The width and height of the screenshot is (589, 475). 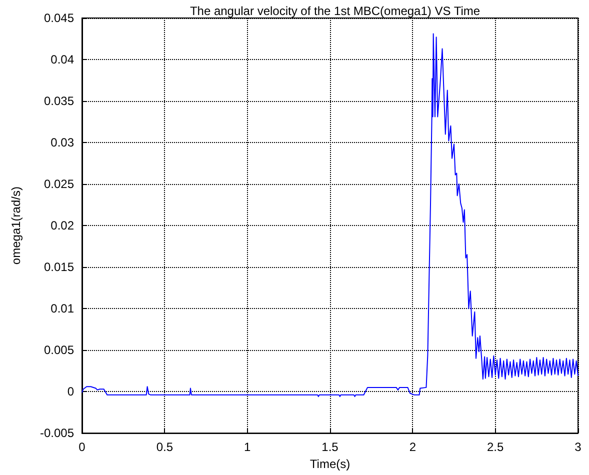 I want to click on x-tick-label: 2, so click(x=412, y=447).